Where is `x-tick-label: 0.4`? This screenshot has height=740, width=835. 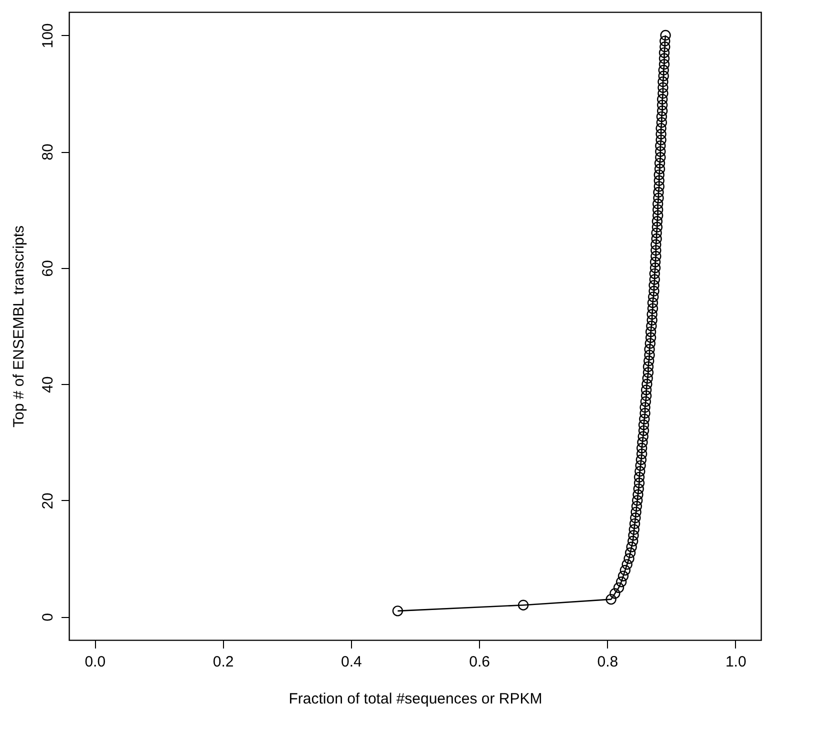 x-tick-label: 0.4 is located at coordinates (351, 662).